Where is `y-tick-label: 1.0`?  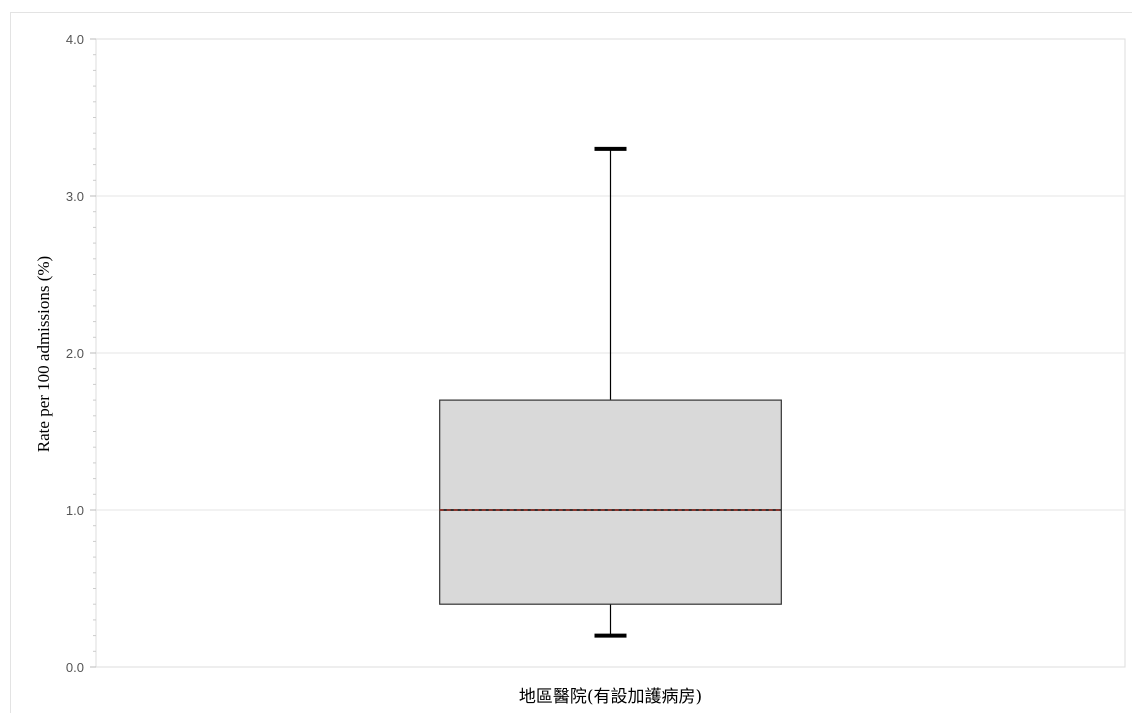 y-tick-label: 1.0 is located at coordinates (75, 510).